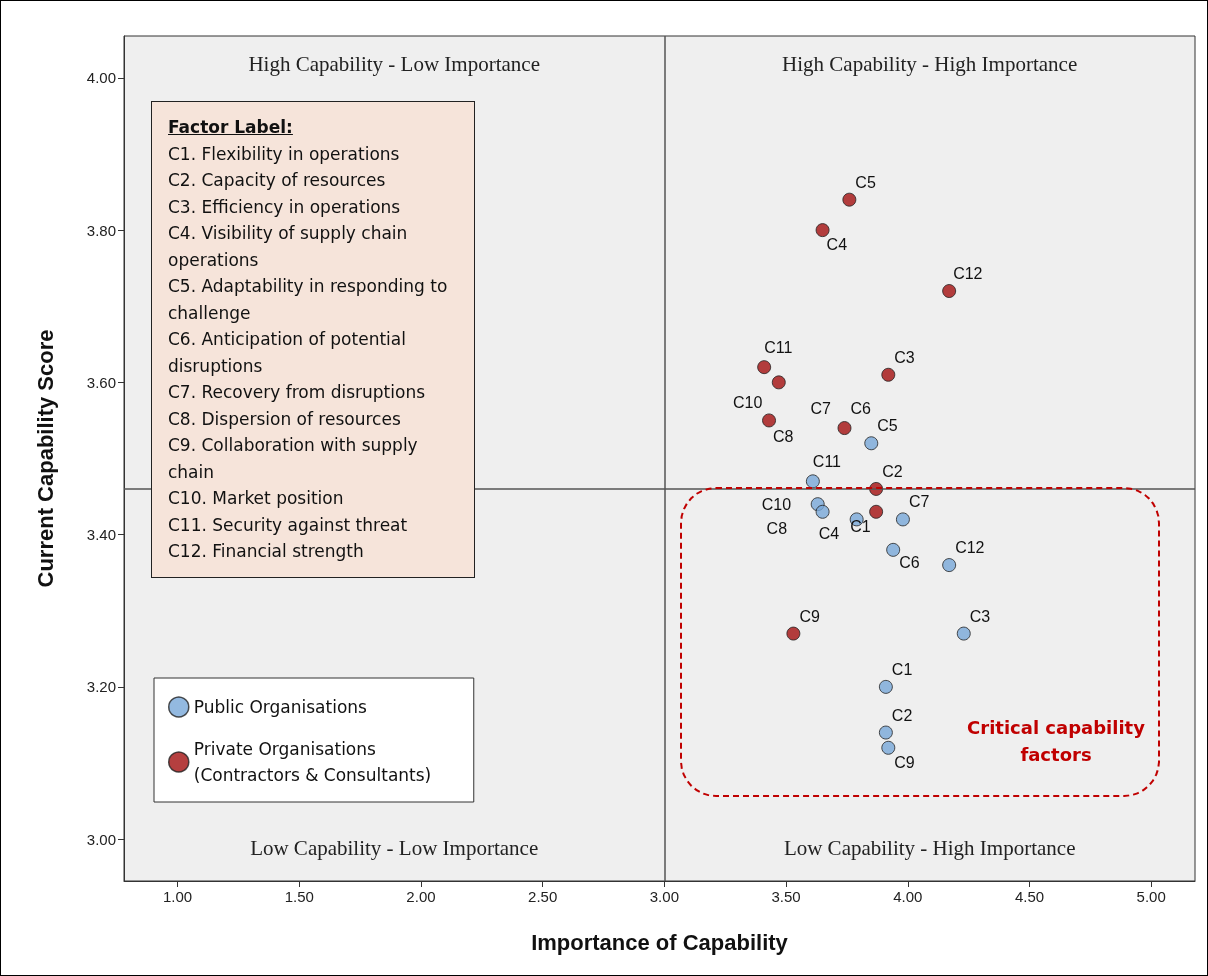 This screenshot has width=1208, height=976. I want to click on annotation: High Capability - Low Importance, so click(394, 64).